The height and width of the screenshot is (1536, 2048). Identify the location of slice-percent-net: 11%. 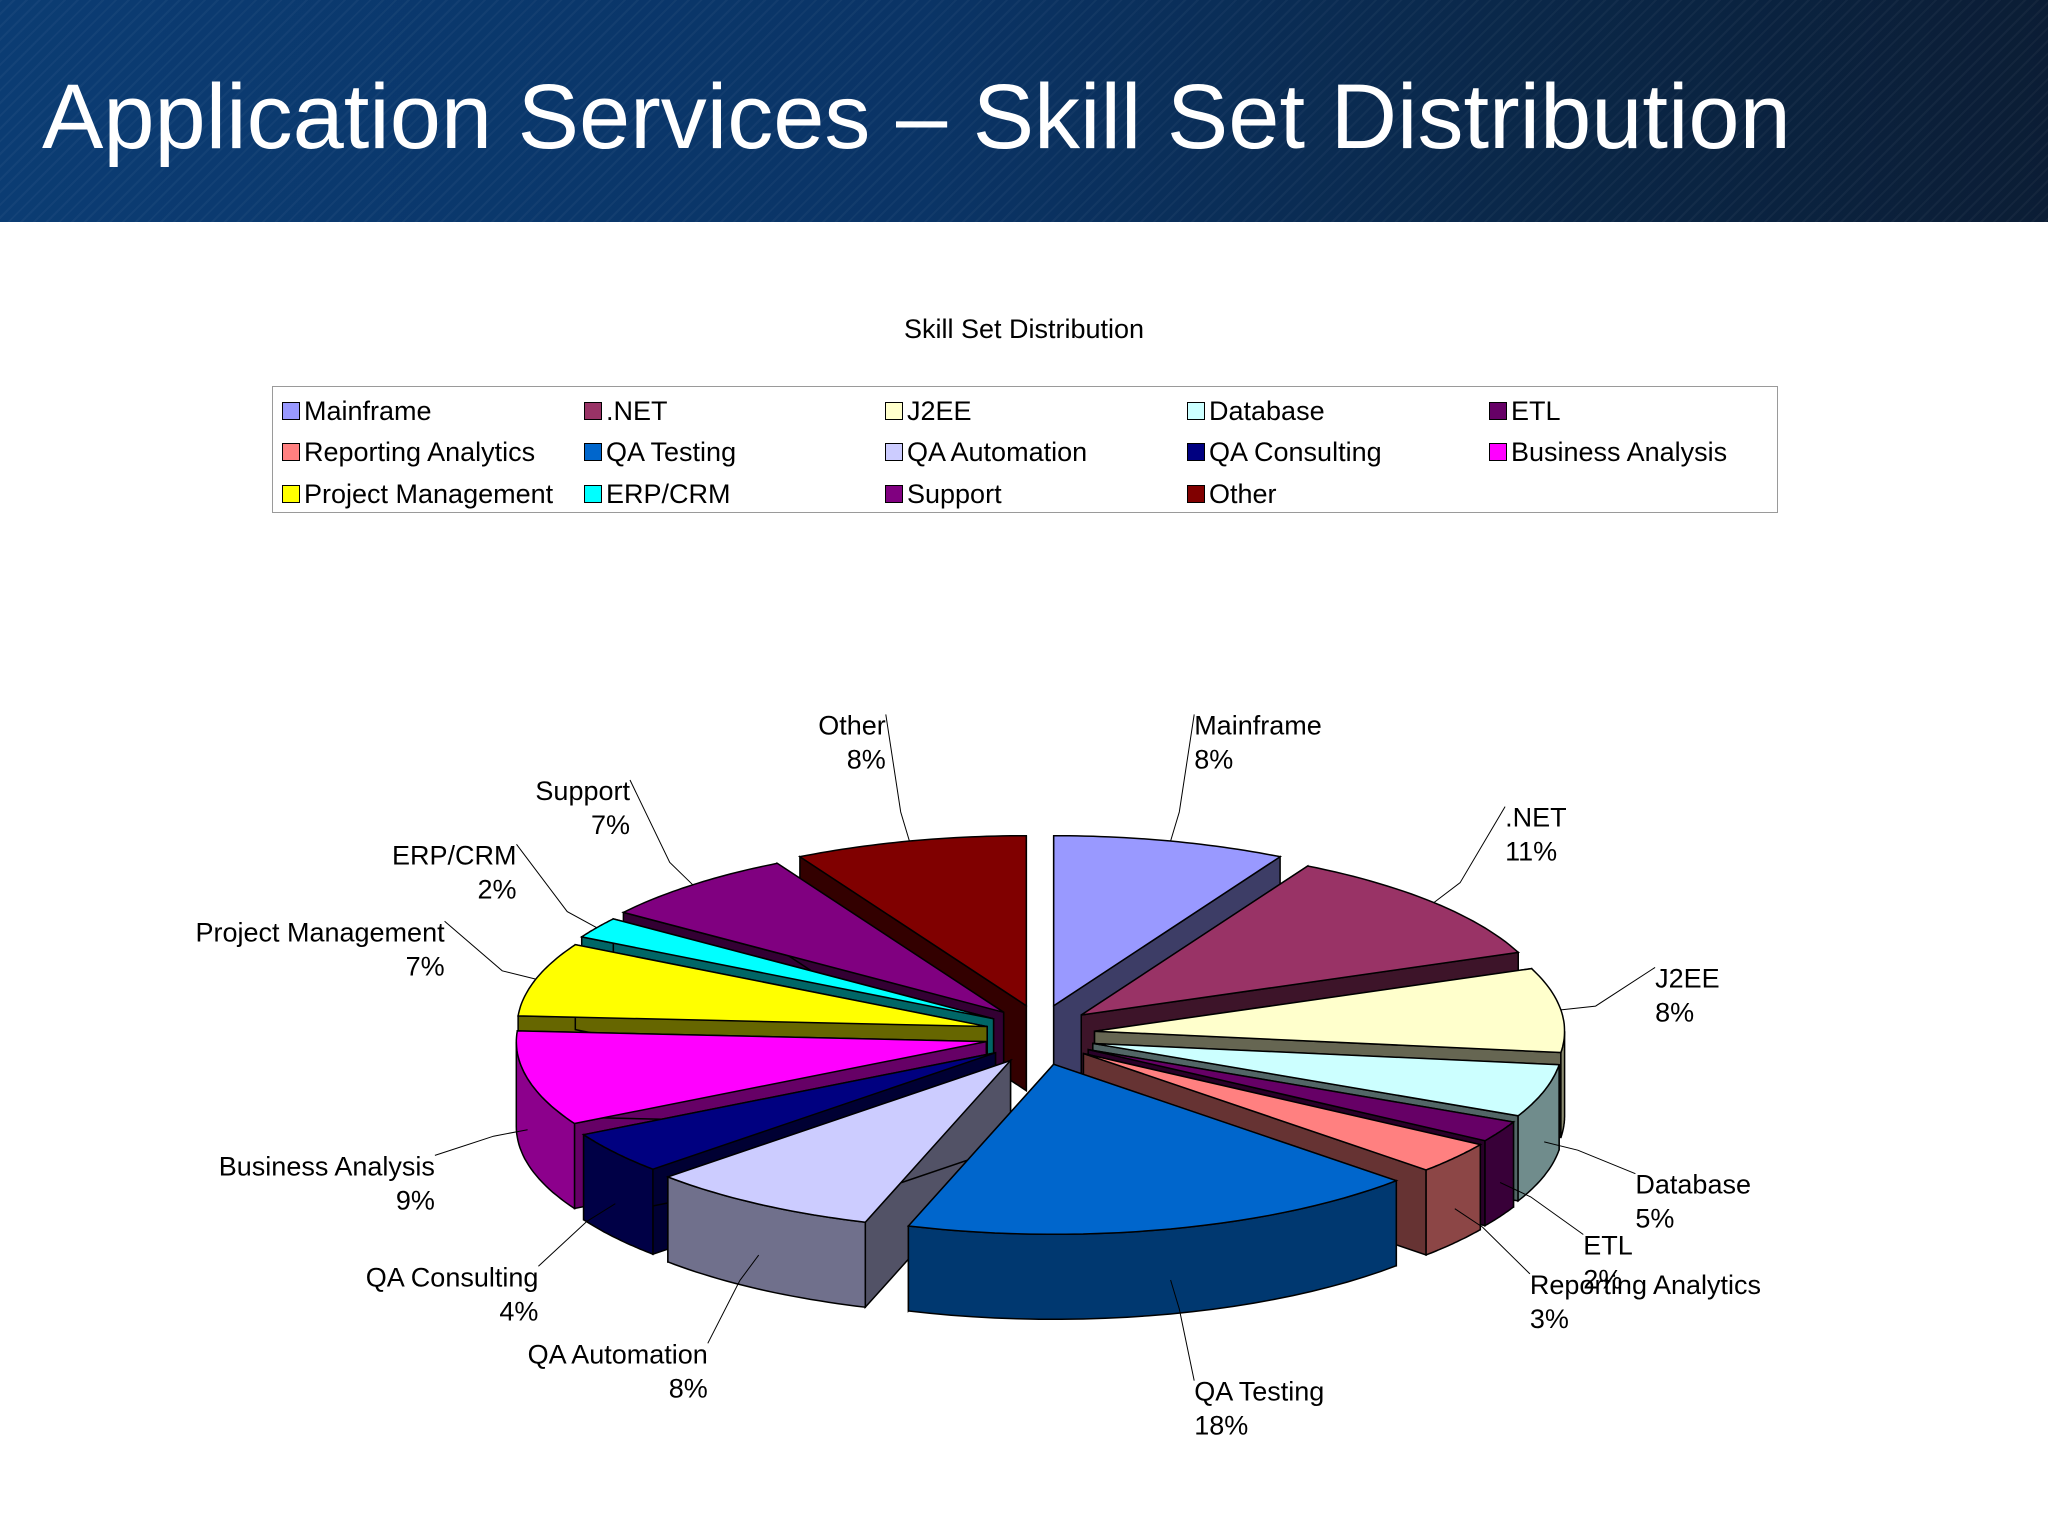
(1531, 852).